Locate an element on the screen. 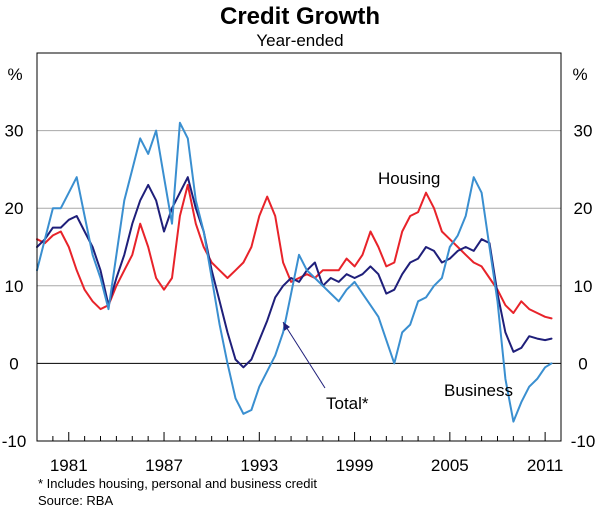 The image size is (600, 509). x-tick-label: 1987 is located at coordinates (164, 465).